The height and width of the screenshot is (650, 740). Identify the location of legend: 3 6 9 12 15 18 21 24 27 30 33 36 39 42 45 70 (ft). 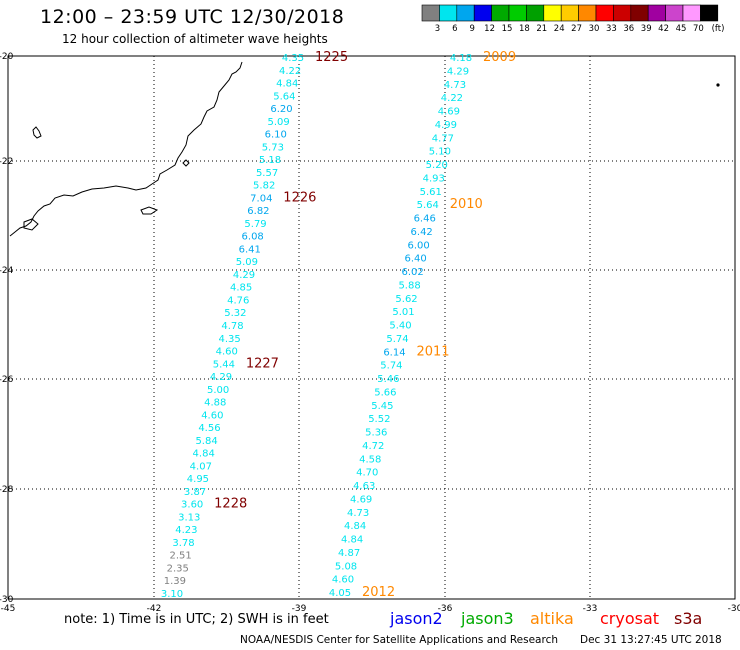
(572, 19).